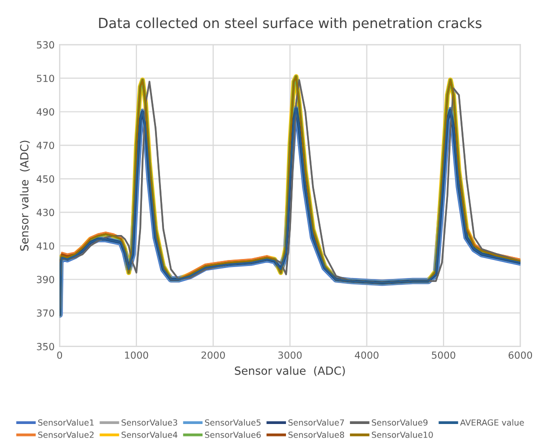  Describe the element at coordinates (45, 313) in the screenshot. I see `y-tick-label: 370` at that location.